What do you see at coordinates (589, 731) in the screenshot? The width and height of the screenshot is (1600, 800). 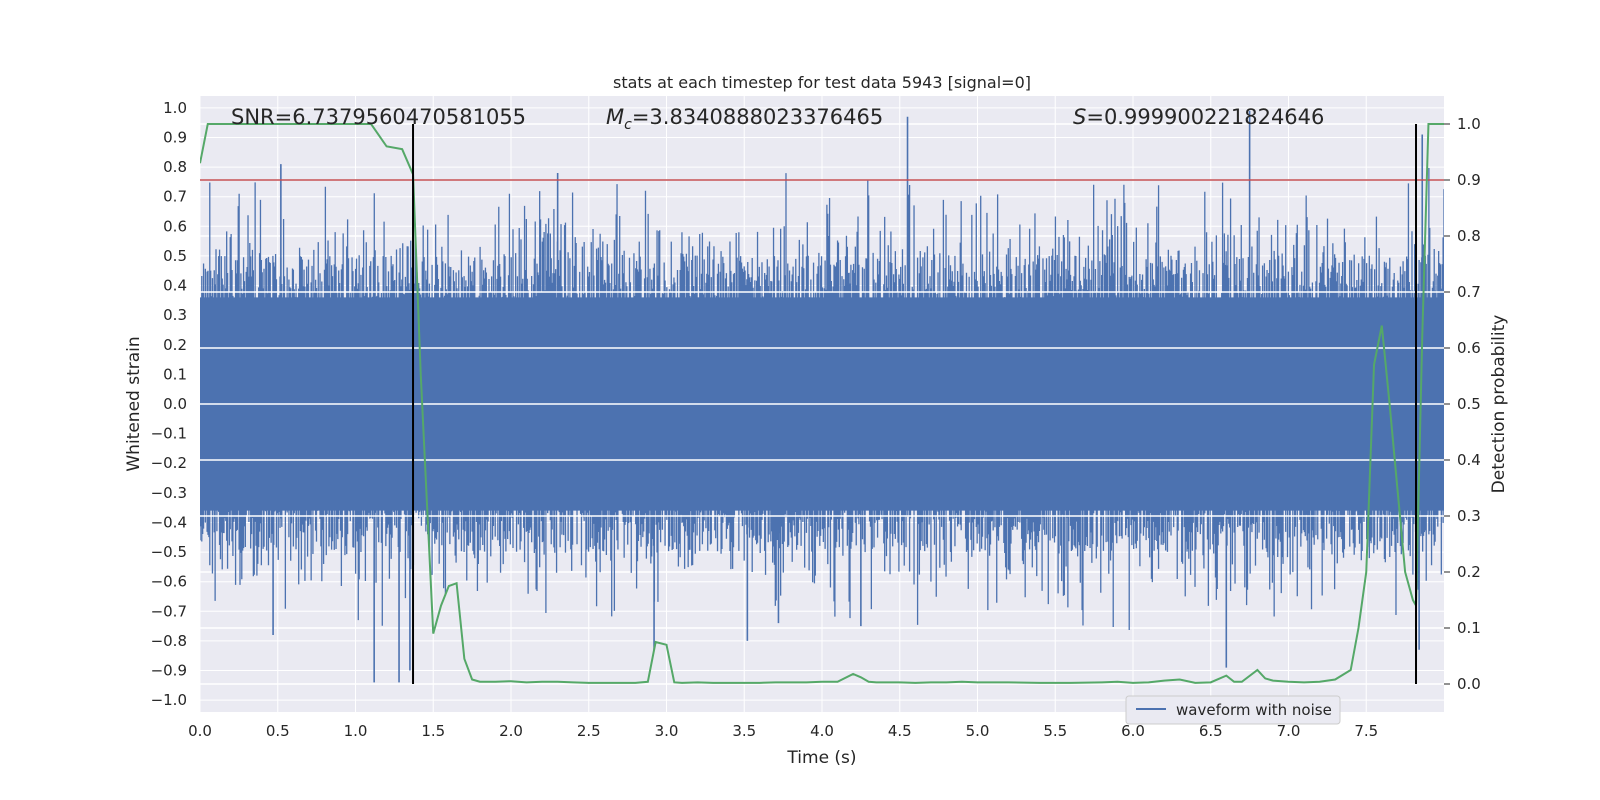 I see `x-tick-label: 2.5` at bounding box center [589, 731].